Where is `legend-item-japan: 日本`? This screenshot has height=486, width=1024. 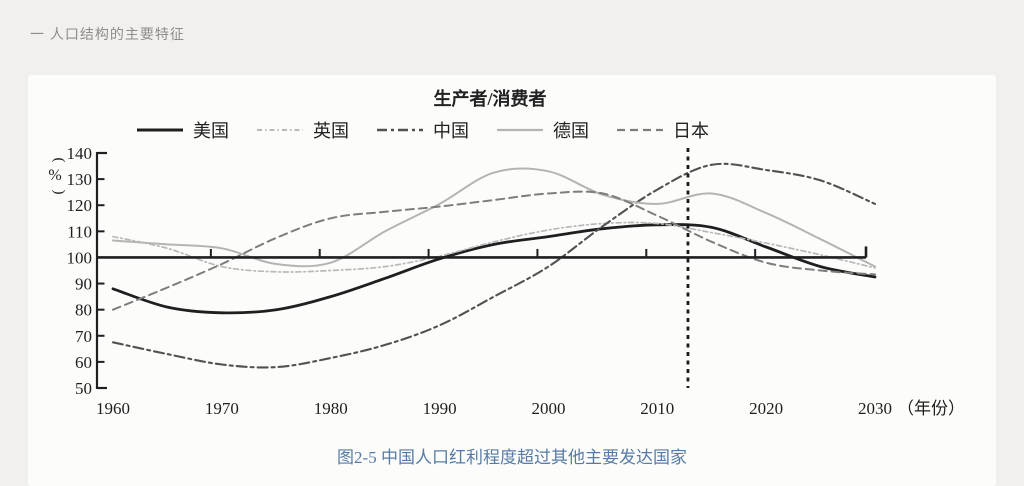 legend-item-japan: 日本 is located at coordinates (662, 130).